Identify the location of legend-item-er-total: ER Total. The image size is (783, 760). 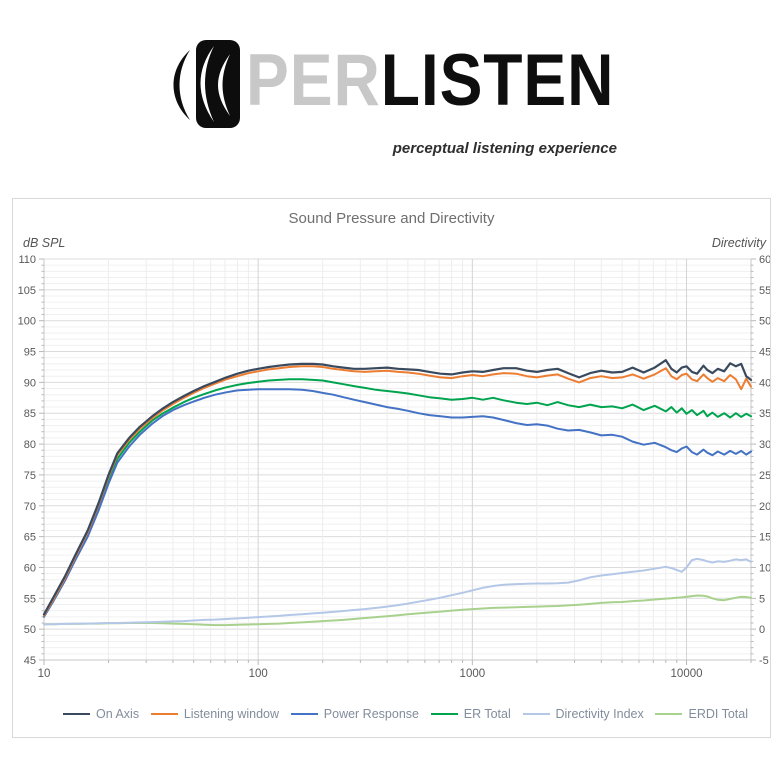
(470, 714).